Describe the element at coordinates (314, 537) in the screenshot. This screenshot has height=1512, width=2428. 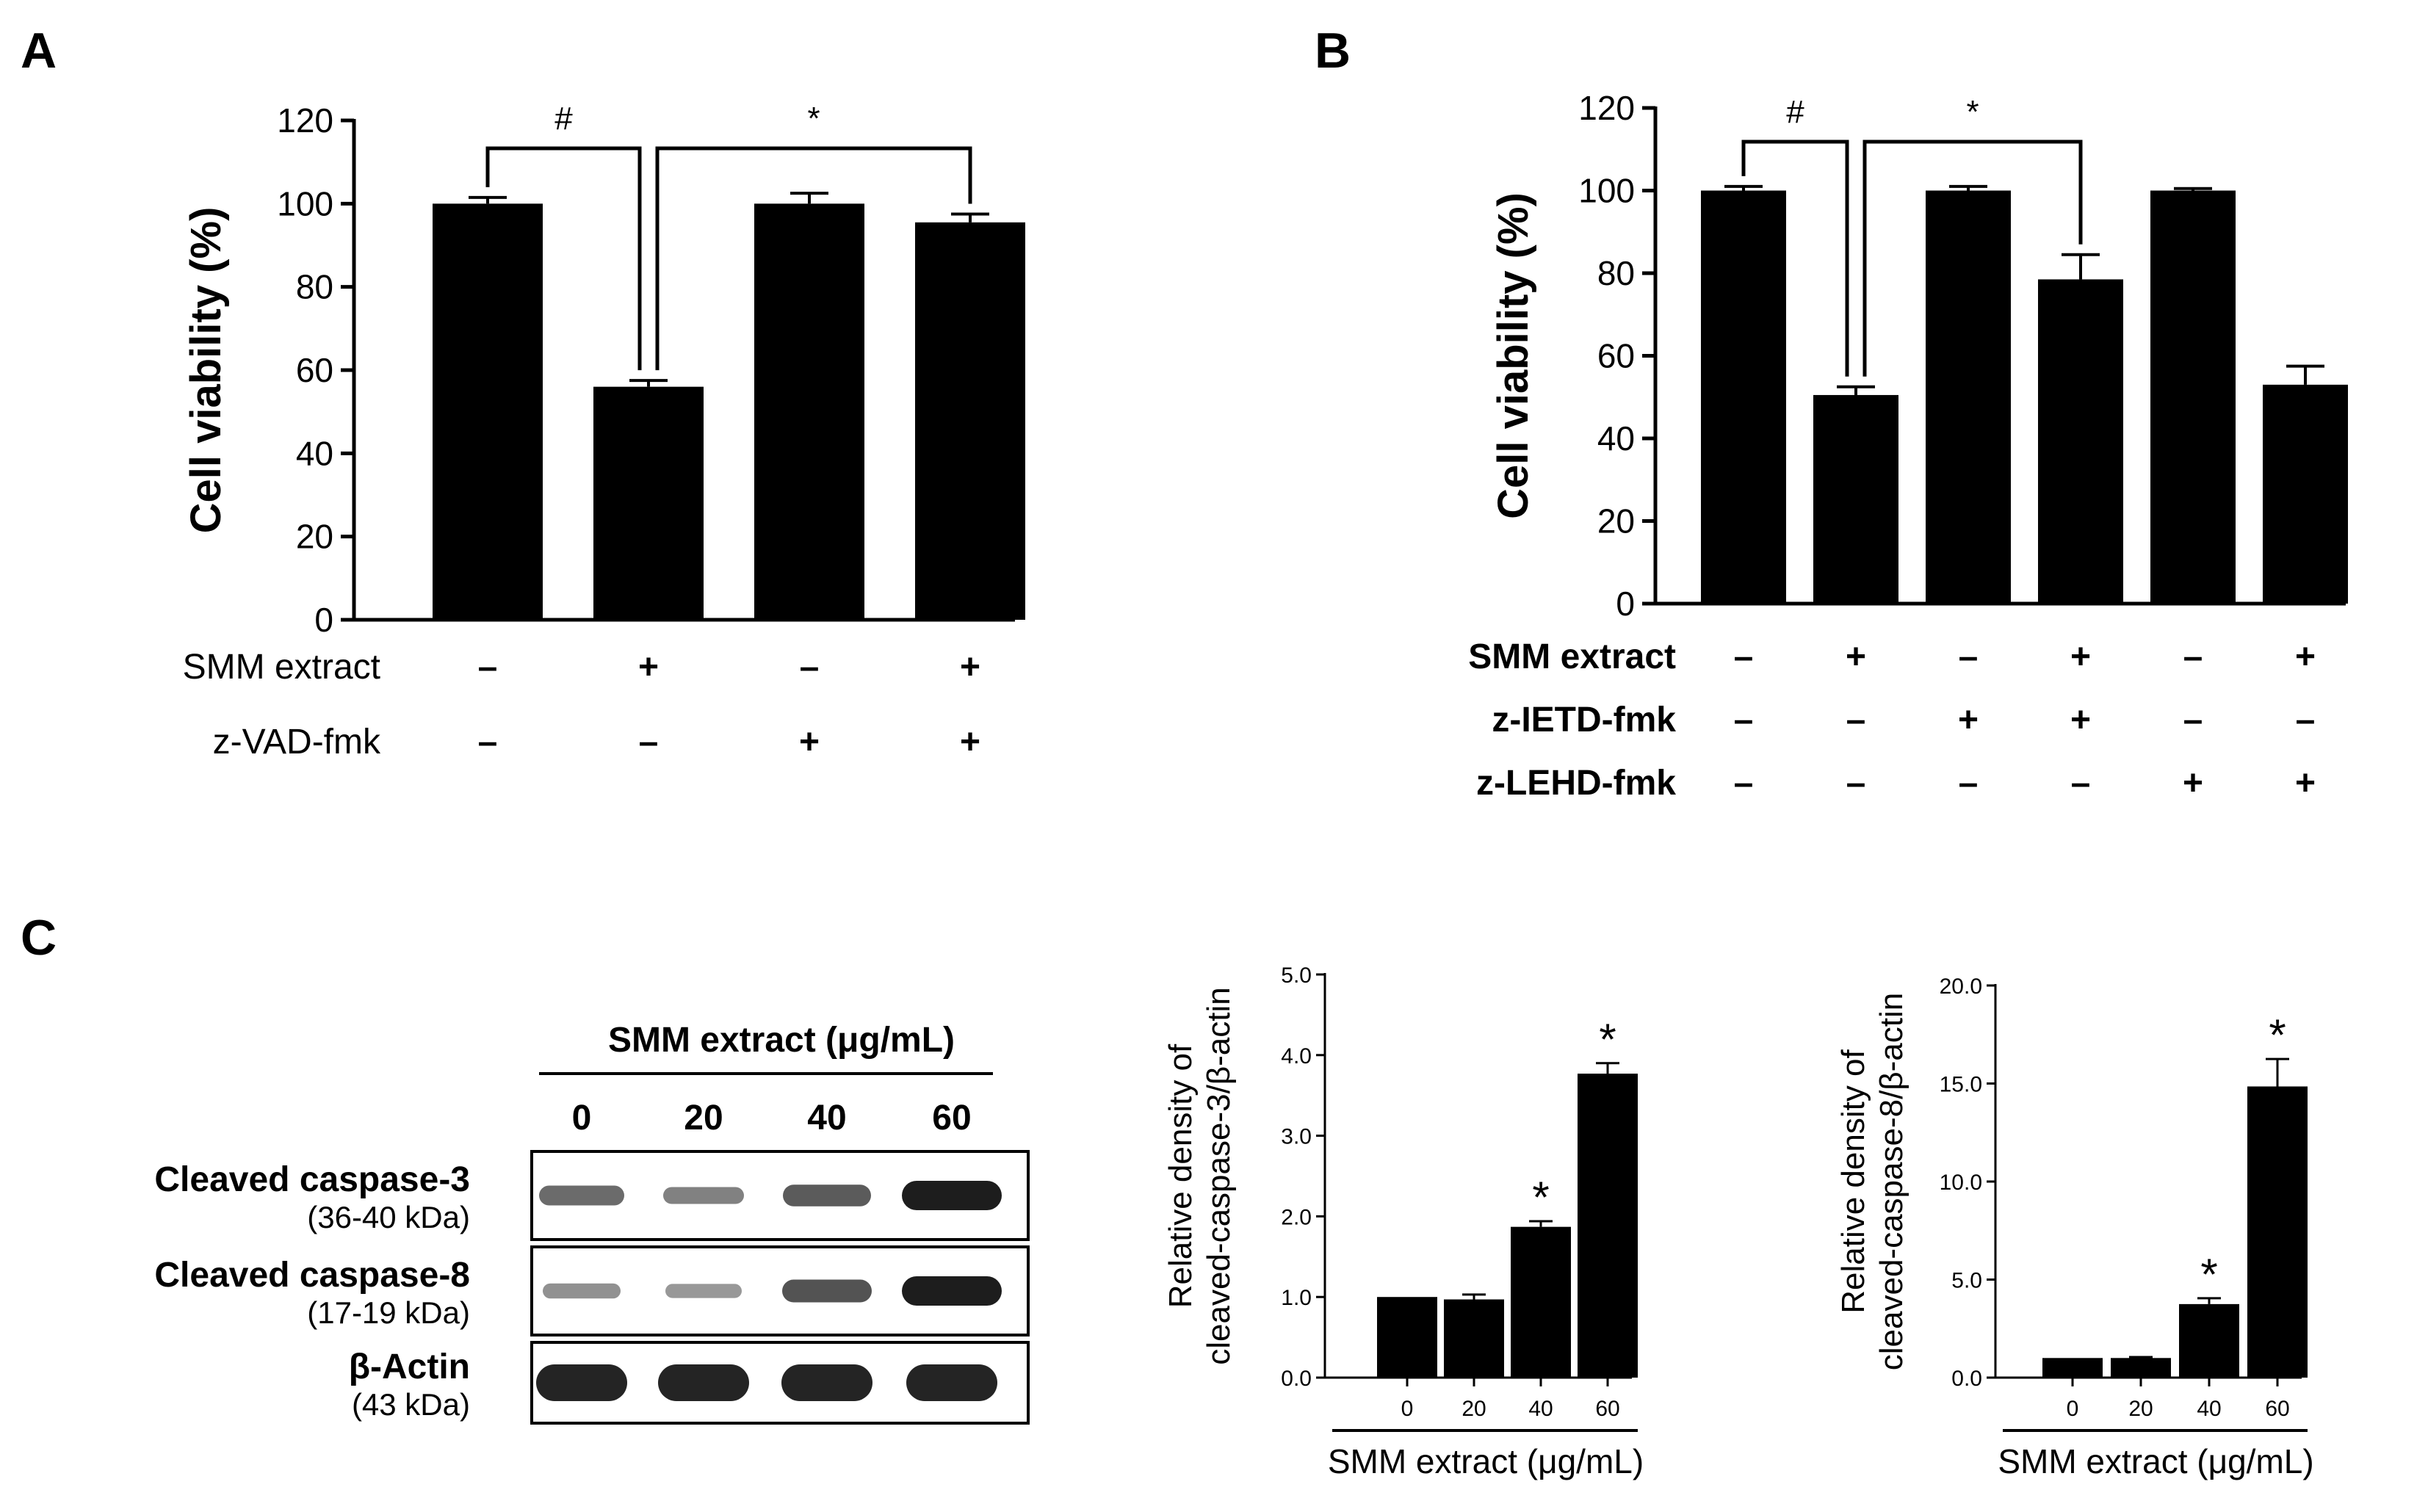
I see `y-tick-label: 20` at that location.